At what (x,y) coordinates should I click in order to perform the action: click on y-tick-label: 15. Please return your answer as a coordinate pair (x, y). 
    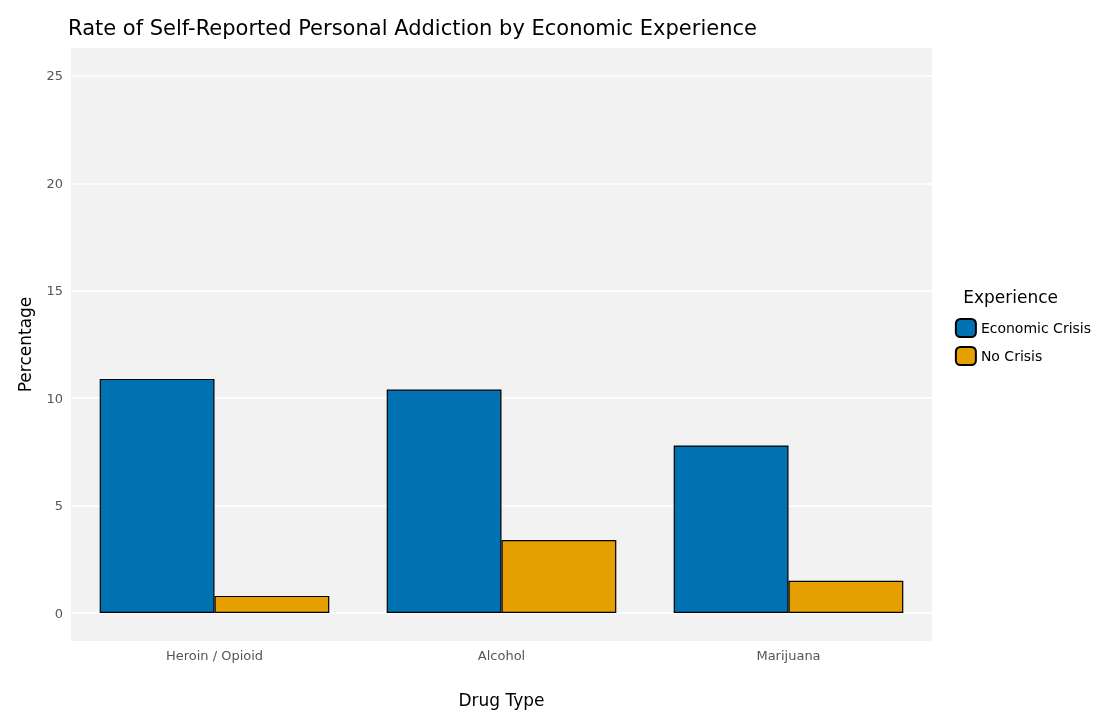
    Looking at the image, I should click on (54, 291).